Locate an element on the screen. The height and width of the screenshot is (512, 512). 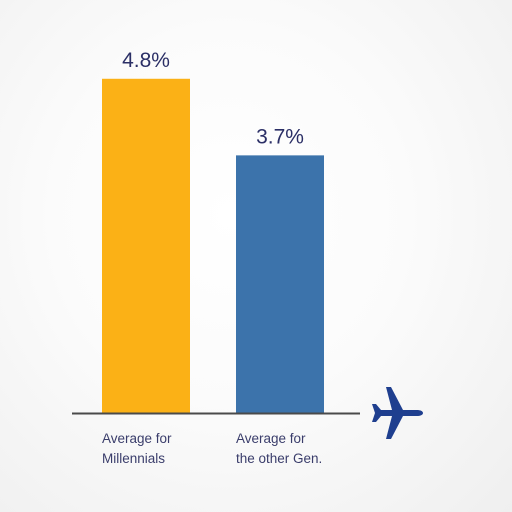
value-label-2: 3.7% is located at coordinates (280, 136).